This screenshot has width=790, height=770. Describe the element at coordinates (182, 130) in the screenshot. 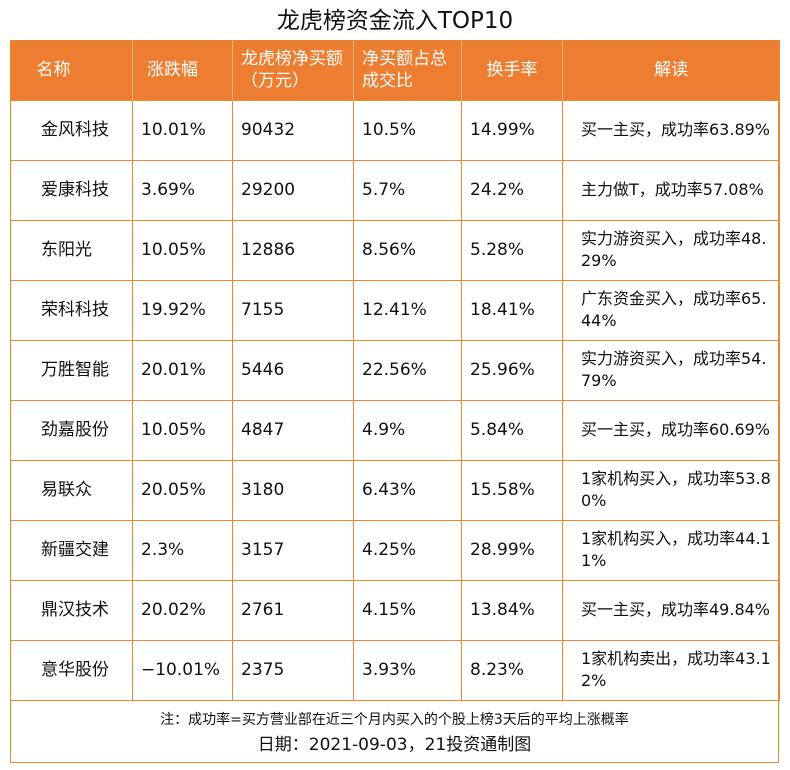

I see `change-cell: 10.01%` at that location.